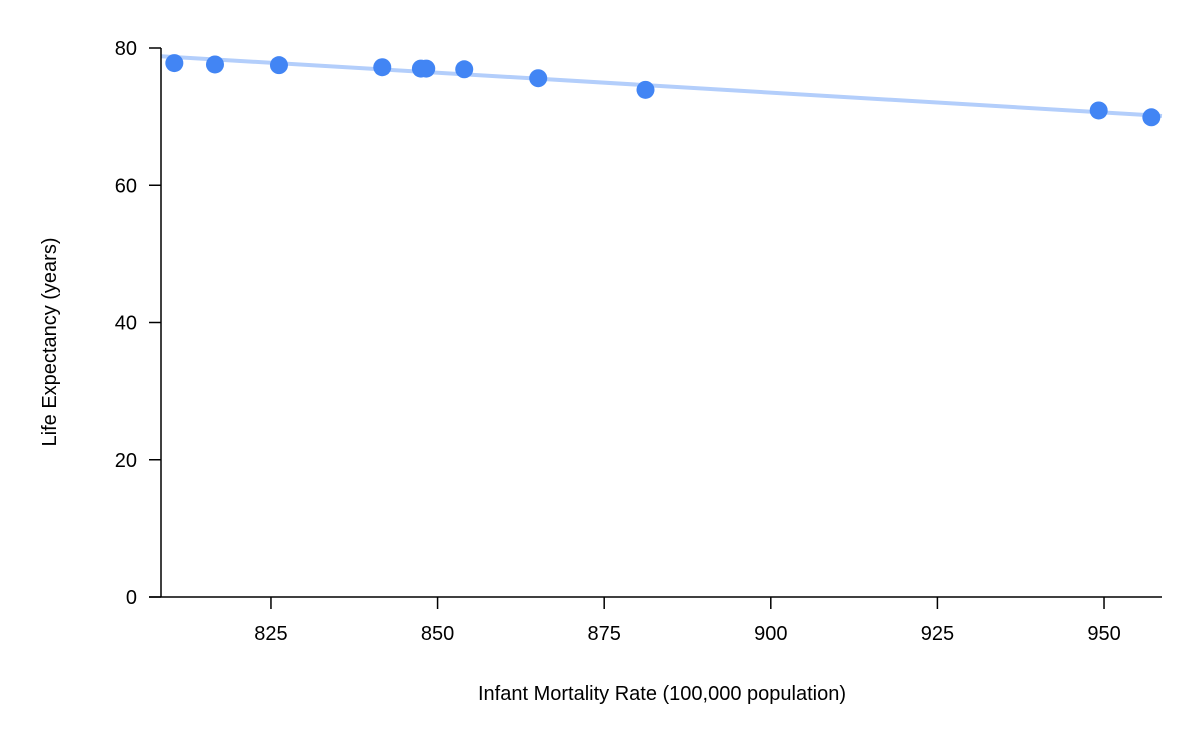 This screenshot has width=1200, height=742. Describe the element at coordinates (50, 342) in the screenshot. I see `y-axis-title: Life Expectancy (years)` at that location.